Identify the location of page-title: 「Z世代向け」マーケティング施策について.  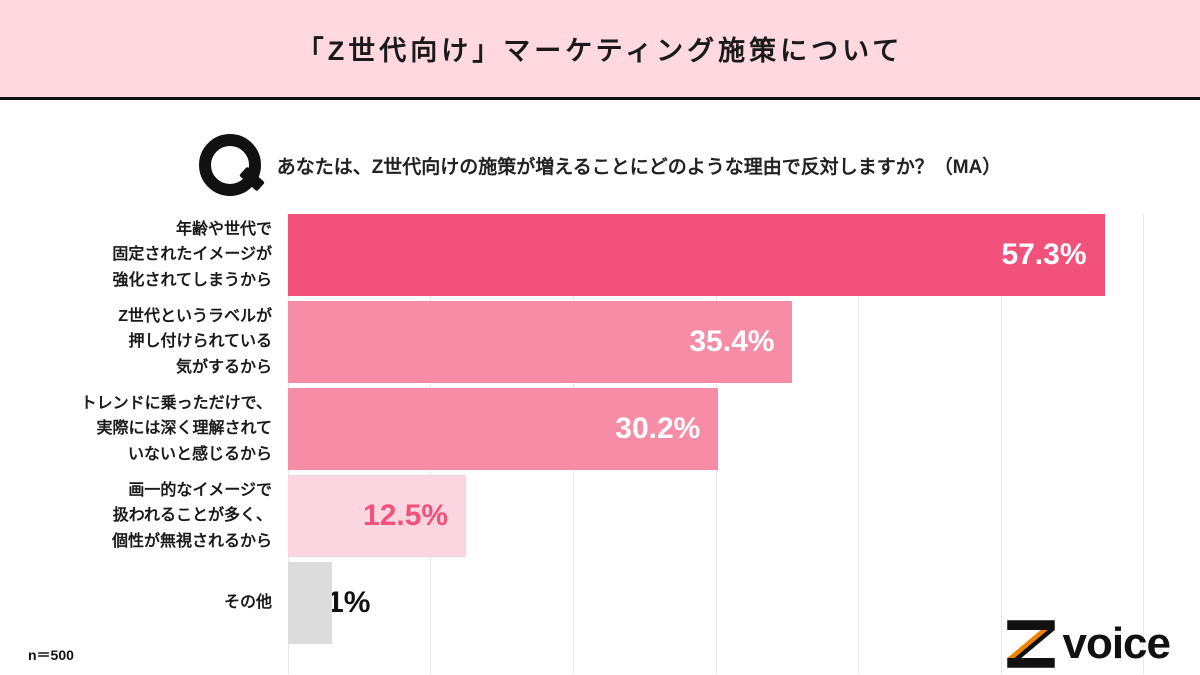
(600, 51).